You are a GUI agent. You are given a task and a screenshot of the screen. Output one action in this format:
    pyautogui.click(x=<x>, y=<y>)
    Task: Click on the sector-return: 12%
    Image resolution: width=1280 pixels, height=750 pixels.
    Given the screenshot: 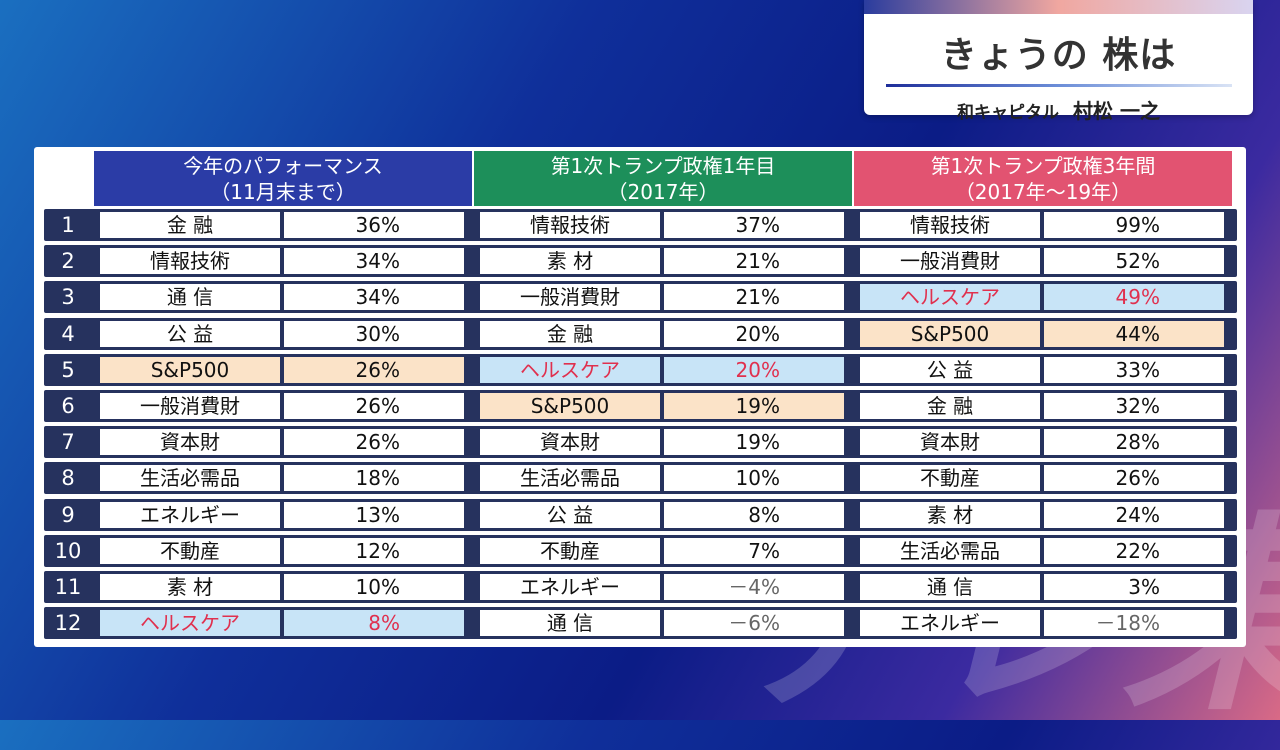 What is the action you would take?
    pyautogui.click(x=374, y=550)
    